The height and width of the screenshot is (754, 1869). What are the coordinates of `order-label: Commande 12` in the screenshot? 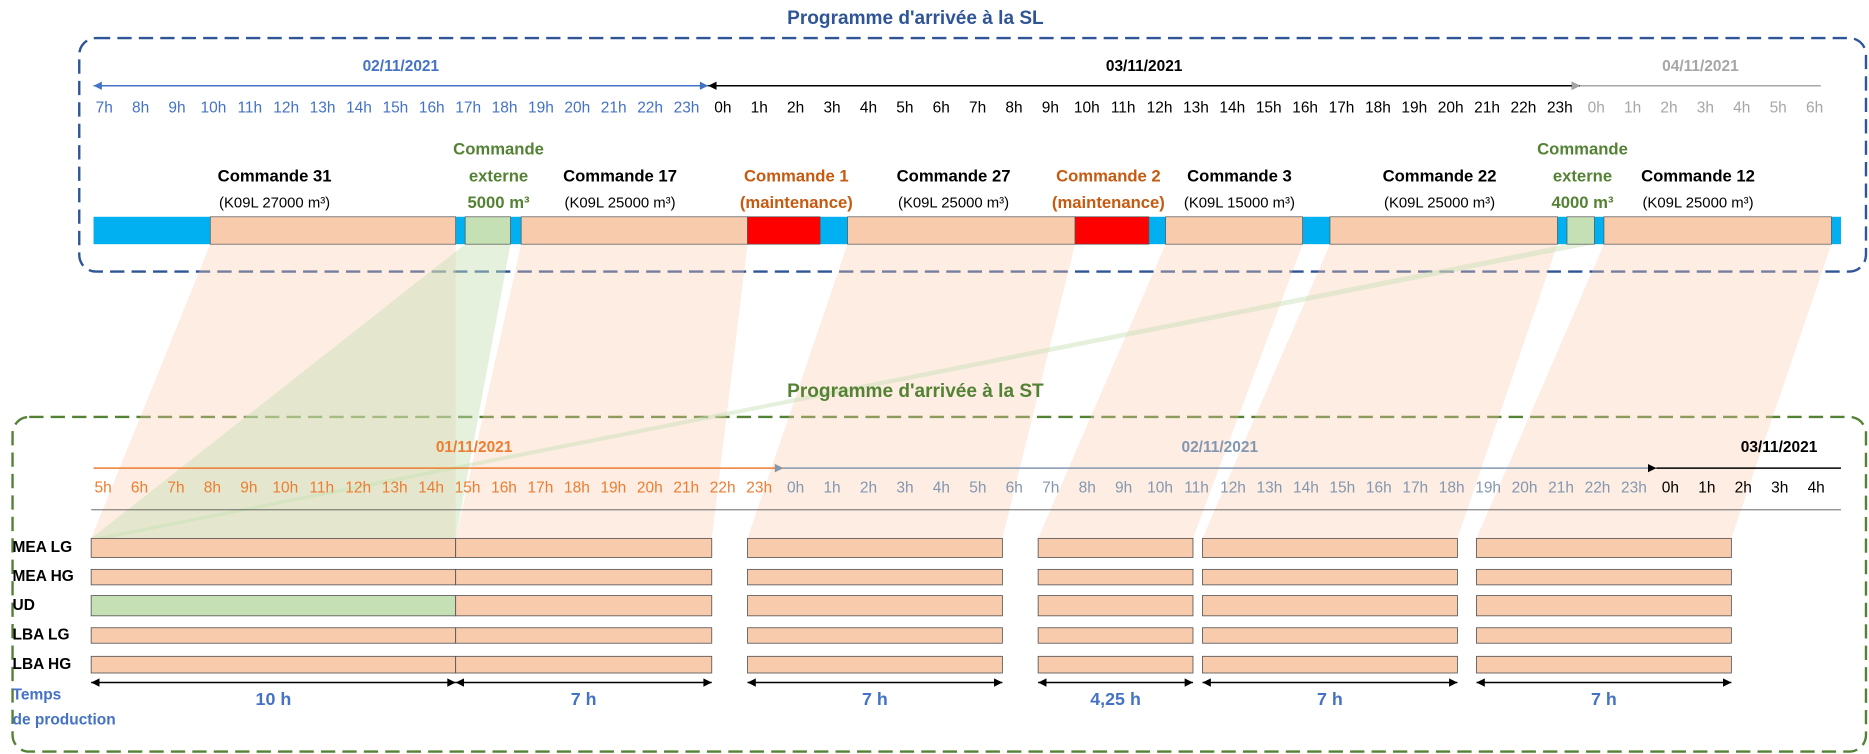 It's located at (1698, 175).